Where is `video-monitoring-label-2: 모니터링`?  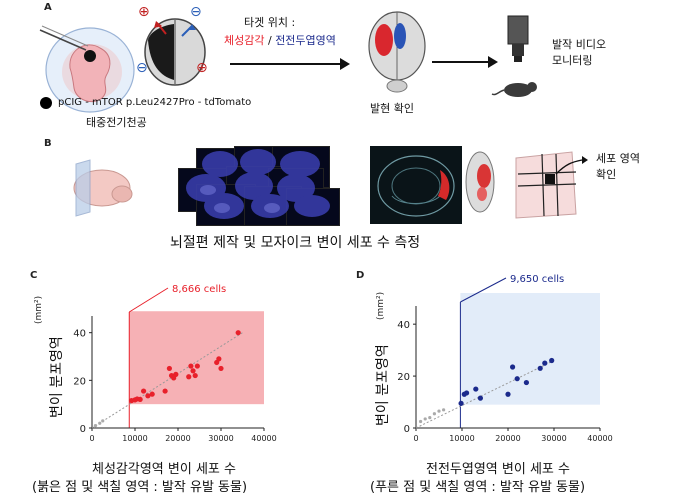 video-monitoring-label-2: 모니터링 is located at coordinates (572, 60).